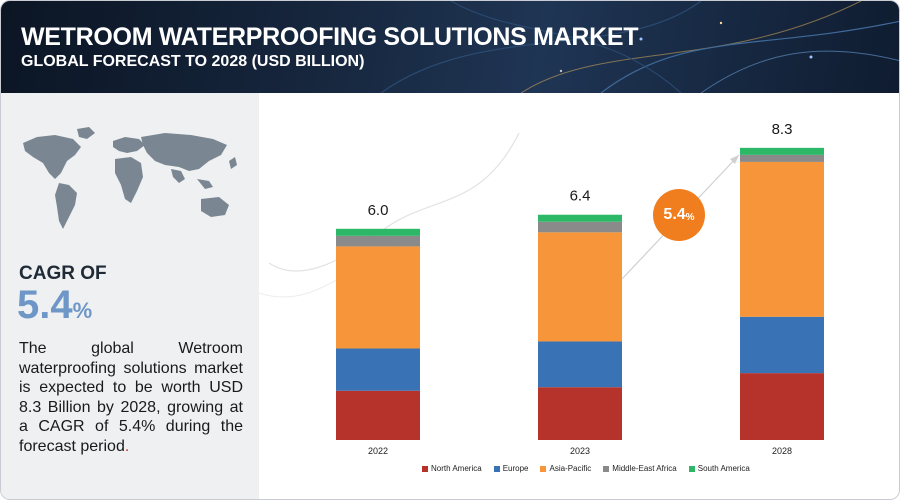 The width and height of the screenshot is (900, 500). What do you see at coordinates (580, 451) in the screenshot?
I see `x-tick-label-2023: 2023` at bounding box center [580, 451].